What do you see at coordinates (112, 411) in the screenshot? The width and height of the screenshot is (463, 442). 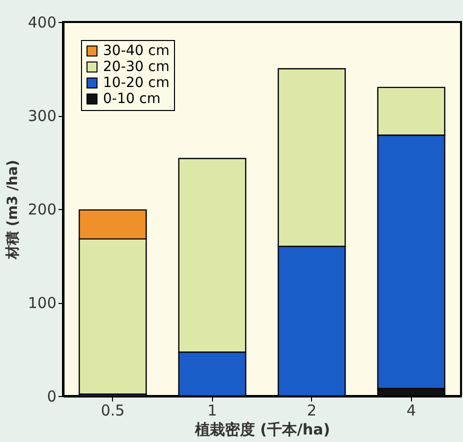 I see `x-tick-label: 0.5` at bounding box center [112, 411].